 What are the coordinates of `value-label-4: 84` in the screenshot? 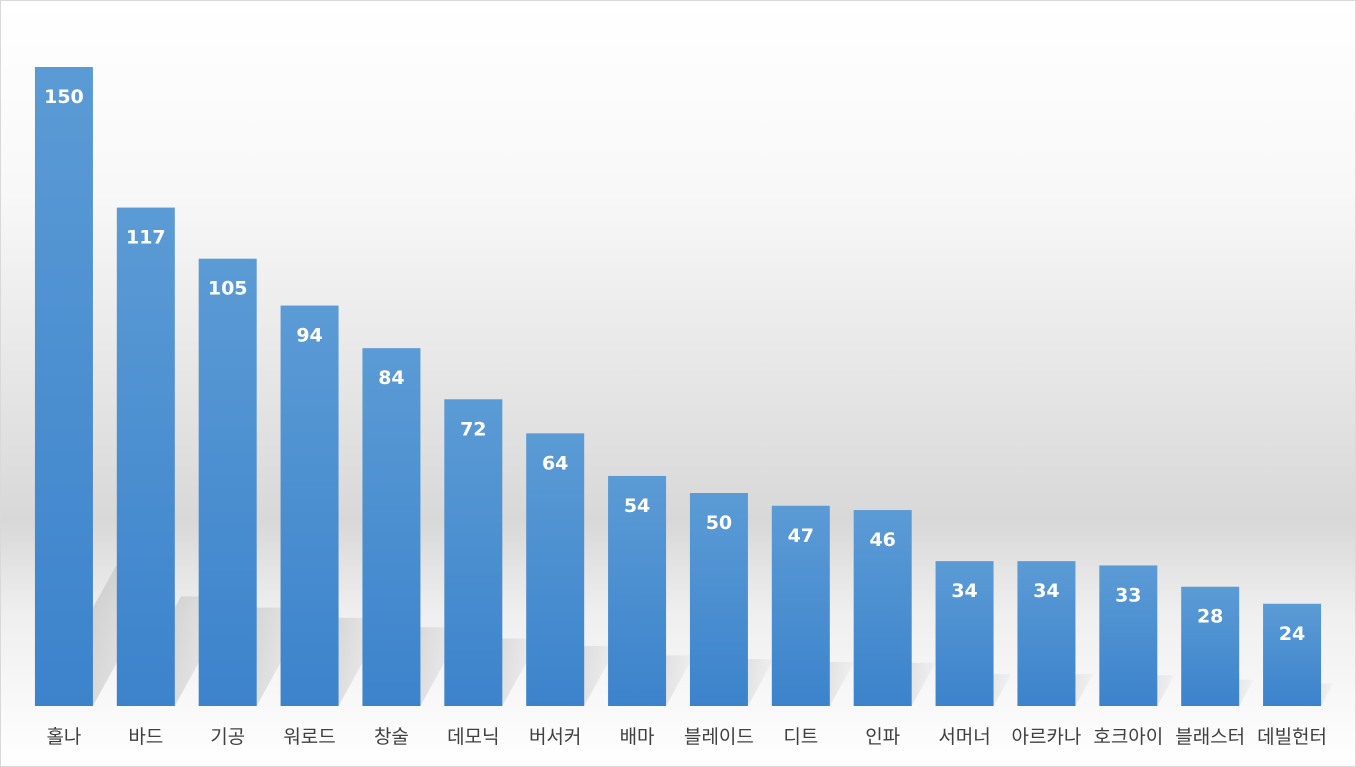 It's located at (391, 378).